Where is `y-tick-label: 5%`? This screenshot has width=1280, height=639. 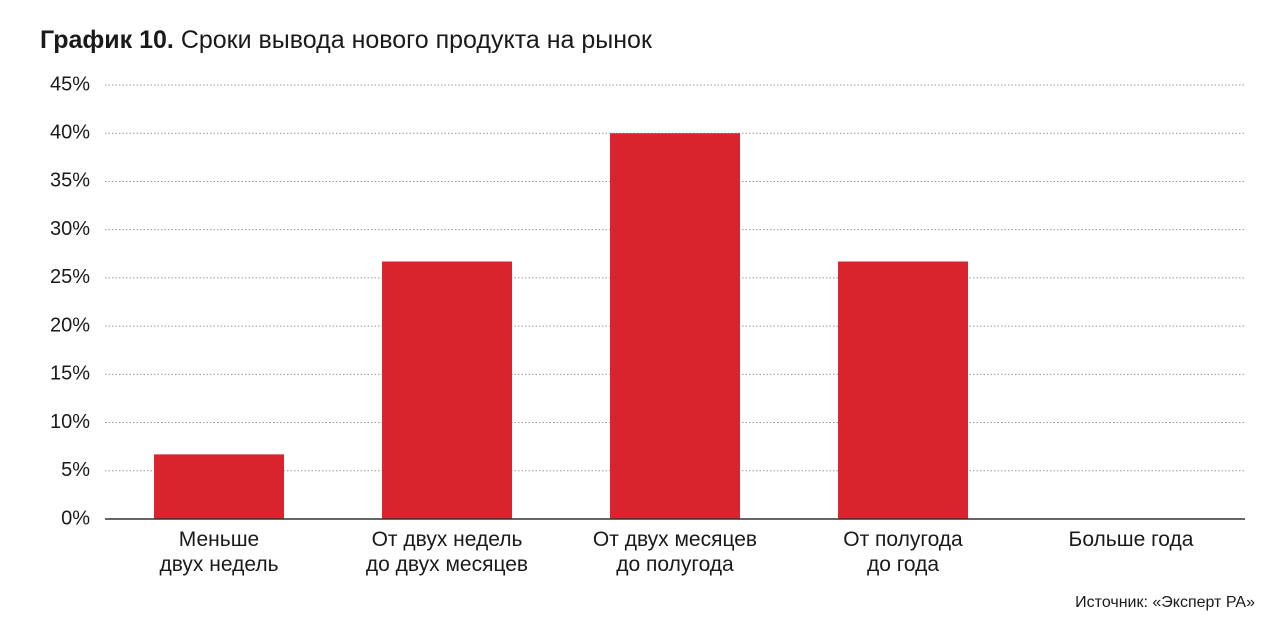
y-tick-label: 5% is located at coordinates (75, 470).